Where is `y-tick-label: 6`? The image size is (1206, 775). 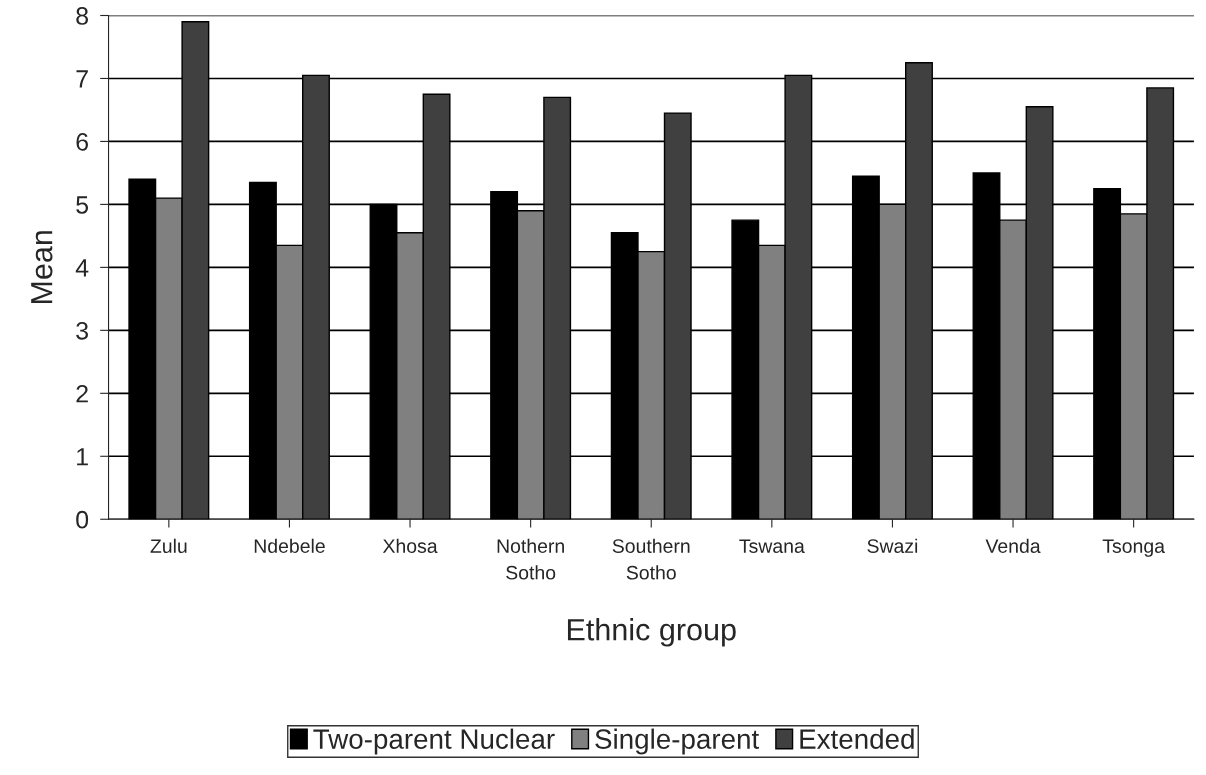 y-tick-label: 6 is located at coordinates (82, 142).